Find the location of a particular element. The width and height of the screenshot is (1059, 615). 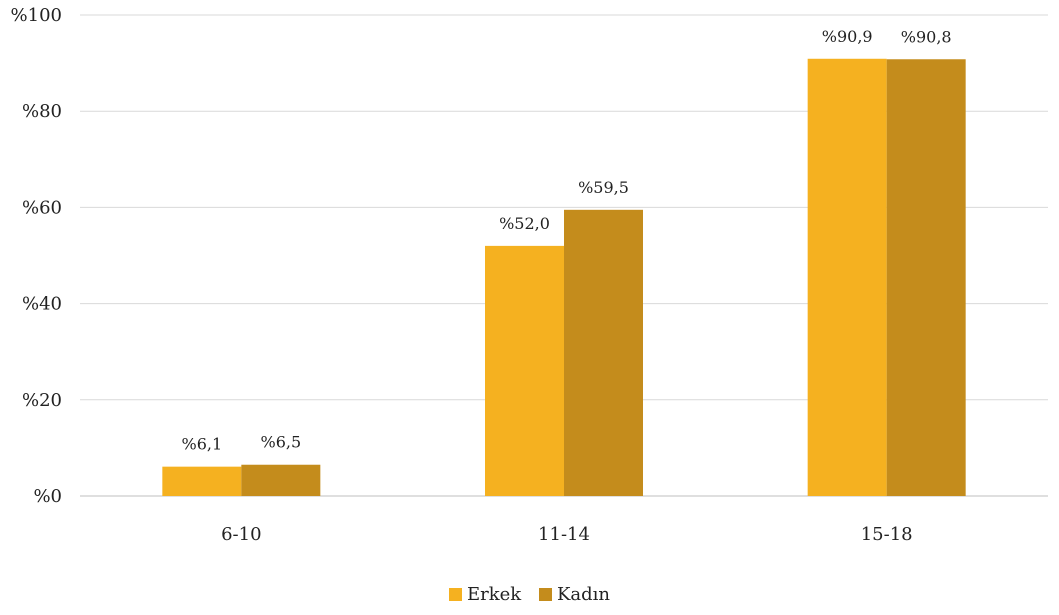

x-category-label: 15-18 is located at coordinates (887, 534).